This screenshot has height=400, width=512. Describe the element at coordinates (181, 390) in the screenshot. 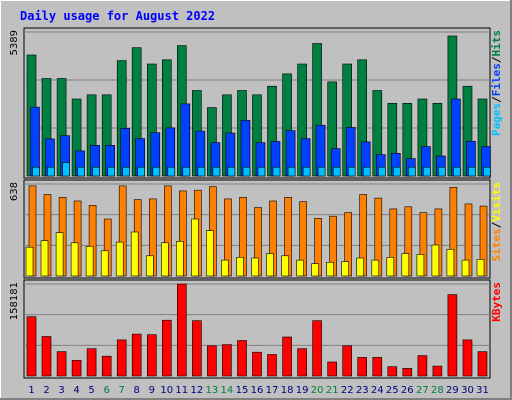

I see `x-tick-label-11: 11` at that location.